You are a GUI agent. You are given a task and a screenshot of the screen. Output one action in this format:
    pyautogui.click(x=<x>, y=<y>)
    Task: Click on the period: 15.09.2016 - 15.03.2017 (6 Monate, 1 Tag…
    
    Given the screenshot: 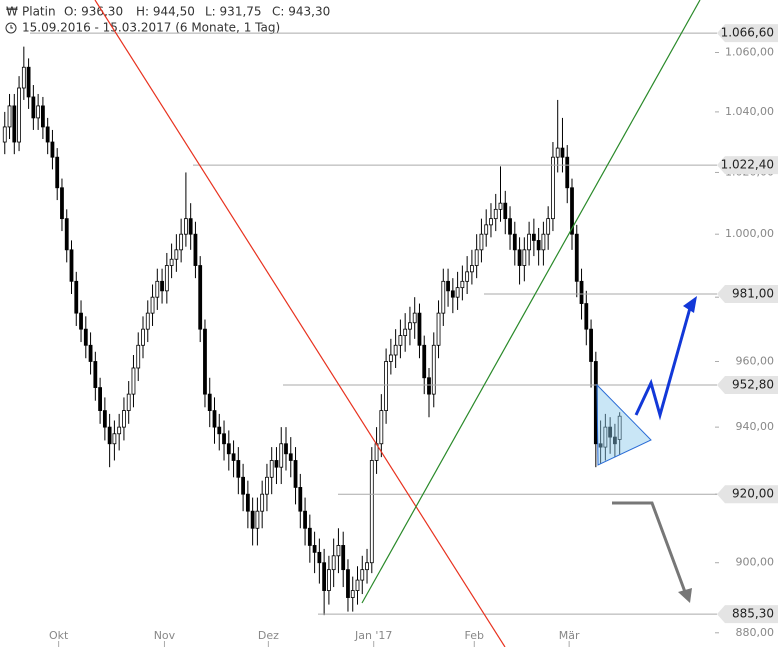 What is the action you would take?
    pyautogui.click(x=151, y=28)
    